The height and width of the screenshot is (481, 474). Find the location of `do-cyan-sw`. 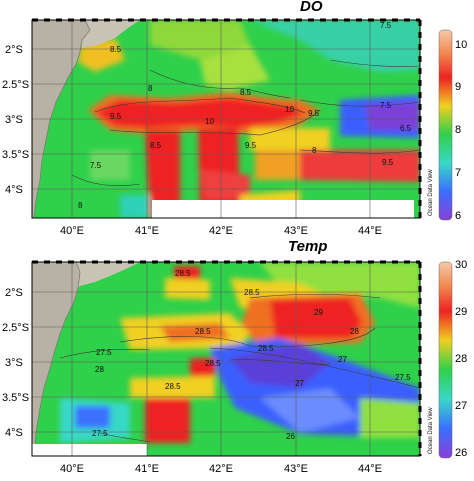

do-cyan-sw is located at coordinates (135, 206).